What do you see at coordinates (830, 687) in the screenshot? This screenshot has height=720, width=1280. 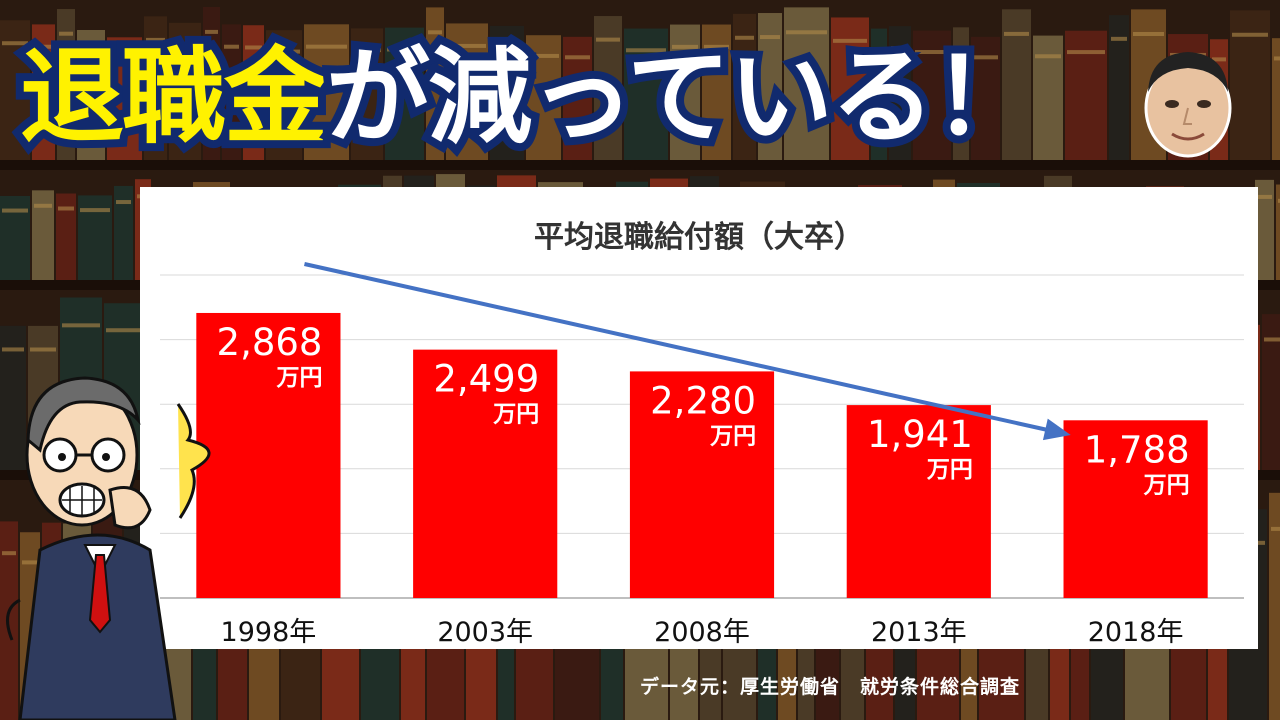 I see `data-source-note: データ元：厚生労働省 就労条件総合調査` at bounding box center [830, 687].